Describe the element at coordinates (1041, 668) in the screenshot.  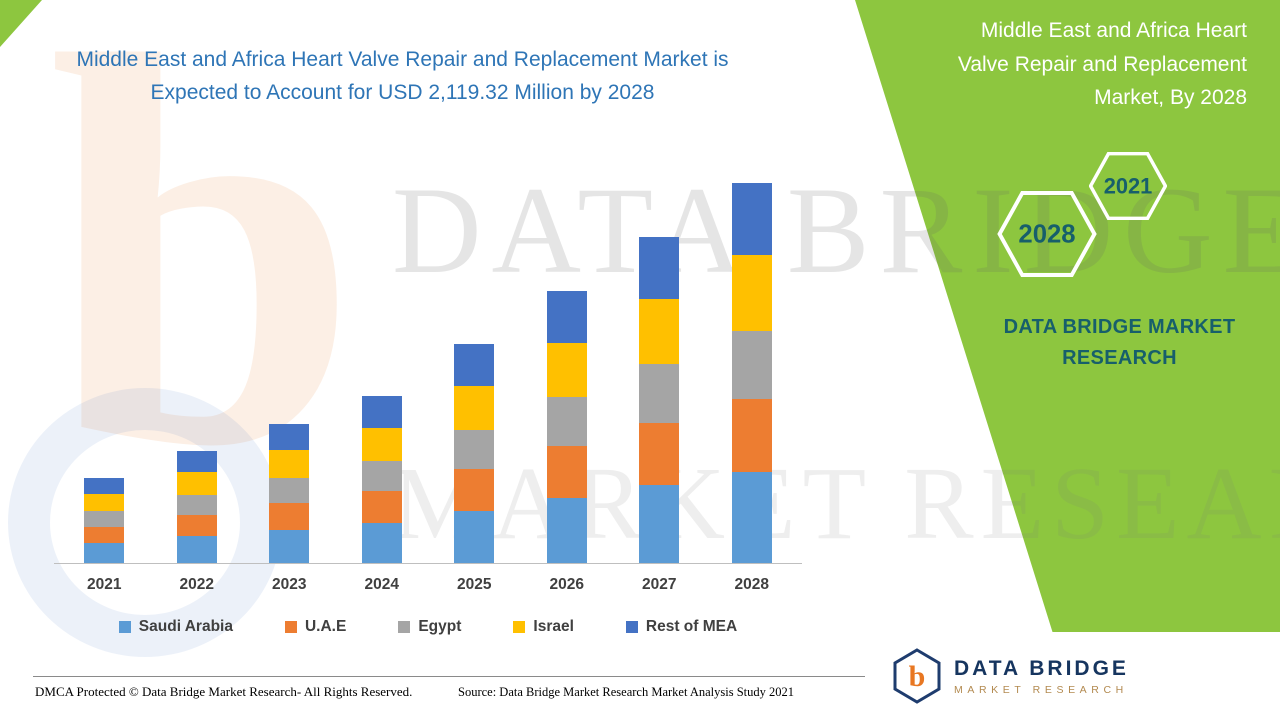
I see `logo-name: DATA BRIDGE` at that location.